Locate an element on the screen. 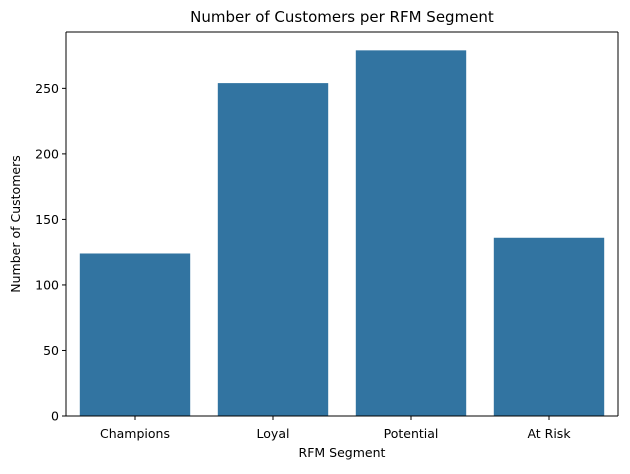 The height and width of the screenshot is (474, 630). bar-potential is located at coordinates (411, 233).